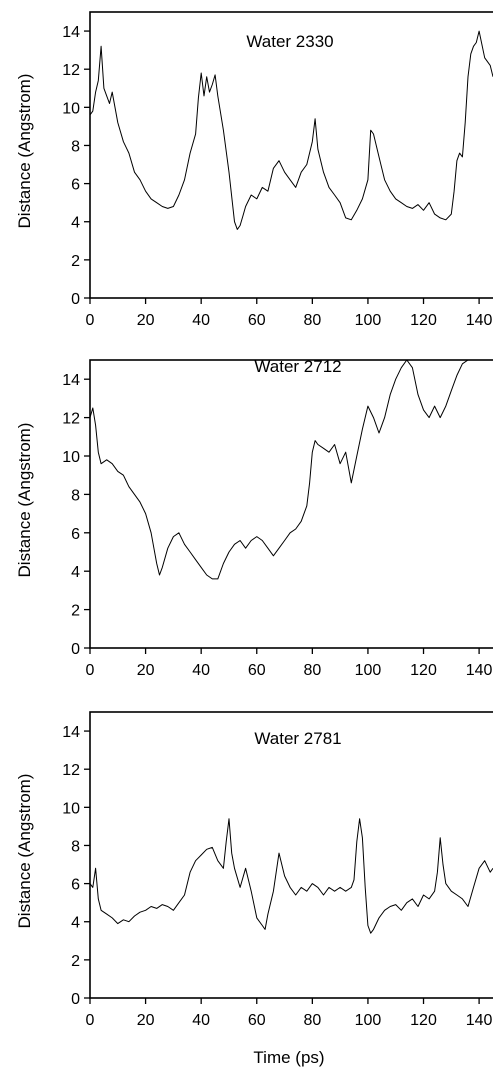  I want to click on panel-title: Water 2330, so click(289, 41).